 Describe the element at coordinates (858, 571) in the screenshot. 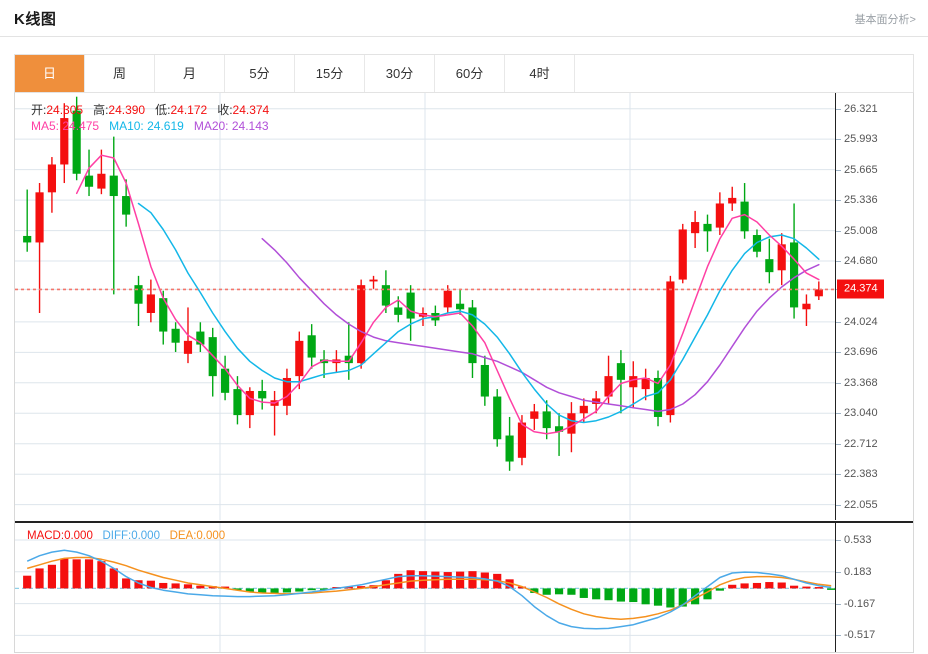

I see `macd-axis-label: 0.183` at that location.